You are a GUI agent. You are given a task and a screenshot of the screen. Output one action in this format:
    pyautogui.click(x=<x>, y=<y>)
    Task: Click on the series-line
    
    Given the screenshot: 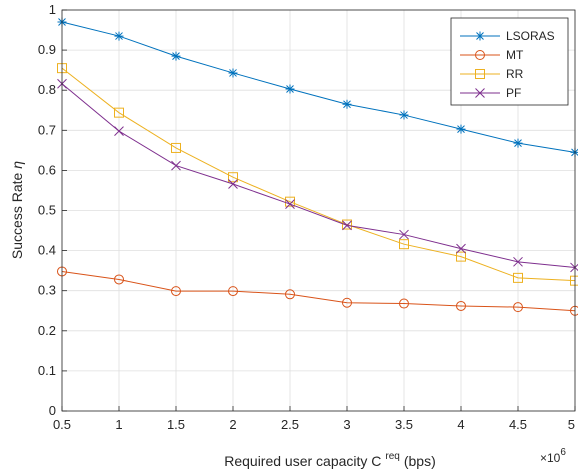 What is the action you would take?
    pyautogui.click(x=318, y=291)
    